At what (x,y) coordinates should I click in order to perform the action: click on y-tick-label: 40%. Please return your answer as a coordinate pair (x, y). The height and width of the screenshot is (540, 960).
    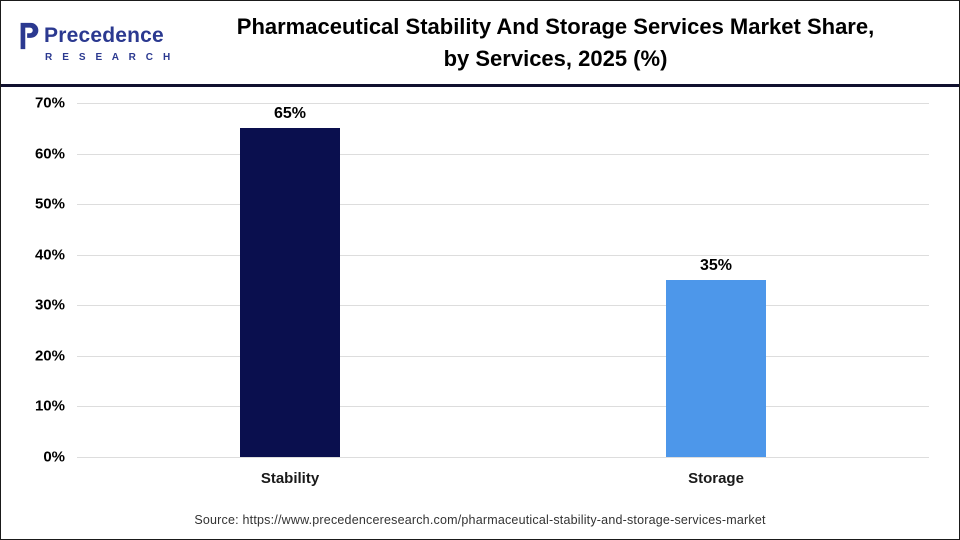
    Looking at the image, I should click on (49, 255).